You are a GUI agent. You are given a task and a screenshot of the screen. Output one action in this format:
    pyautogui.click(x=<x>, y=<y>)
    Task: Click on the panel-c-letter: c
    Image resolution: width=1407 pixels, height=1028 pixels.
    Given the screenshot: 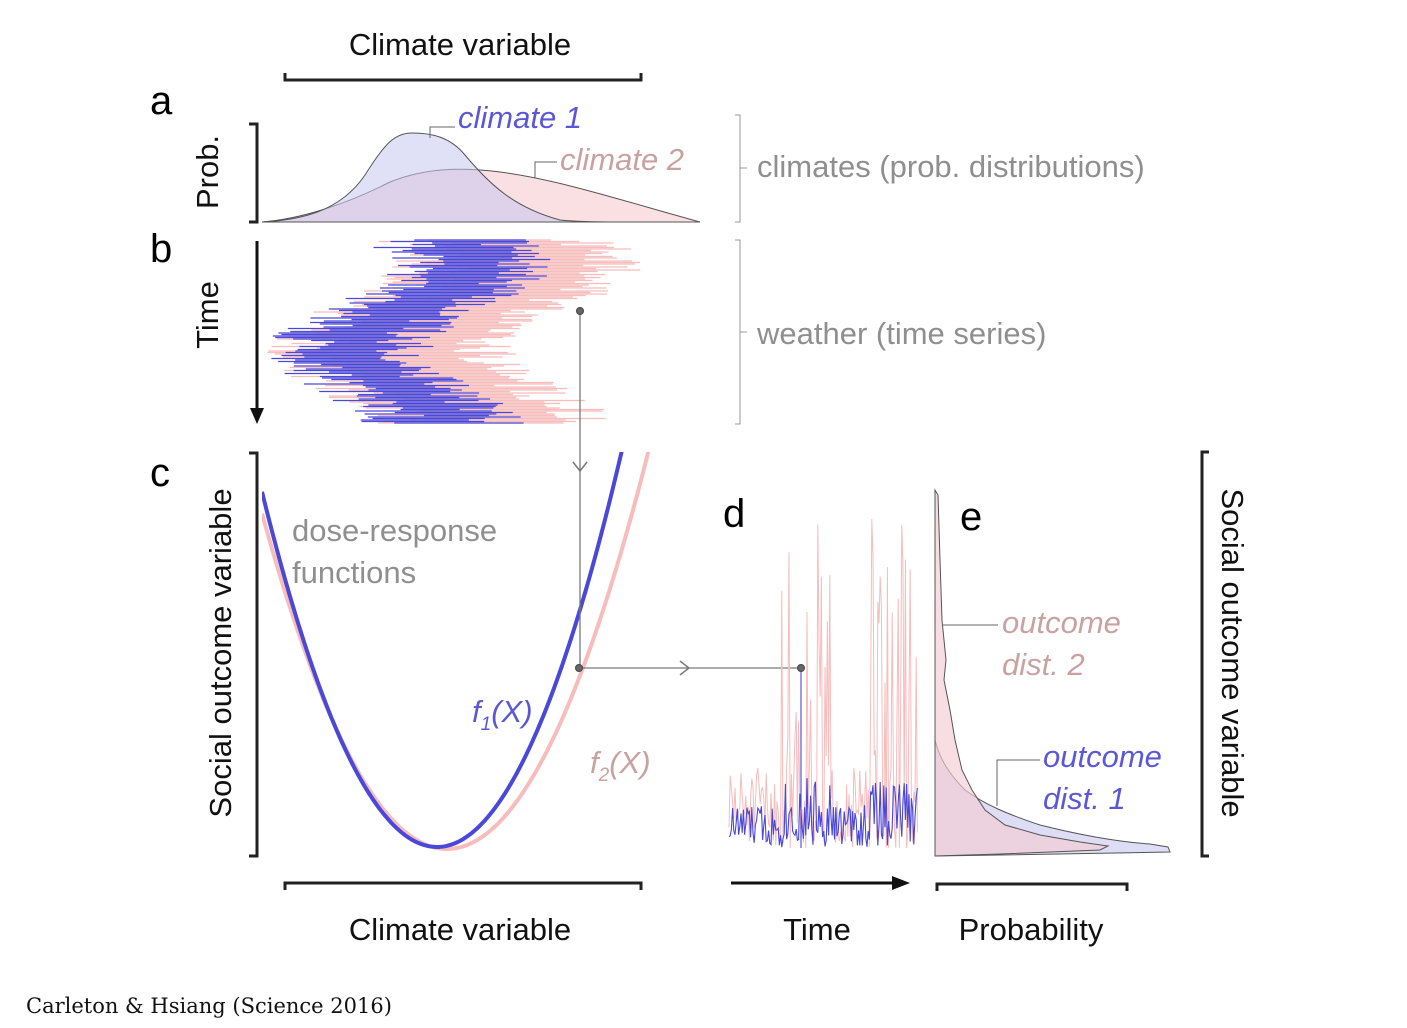 What is the action you would take?
    pyautogui.click(x=160, y=473)
    